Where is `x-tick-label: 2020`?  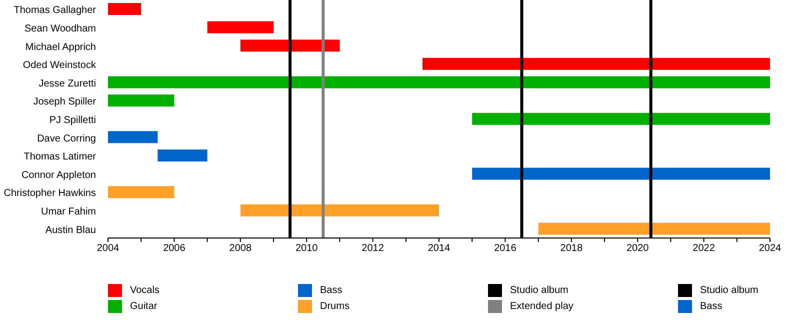
x-tick-label: 2020 is located at coordinates (638, 248).